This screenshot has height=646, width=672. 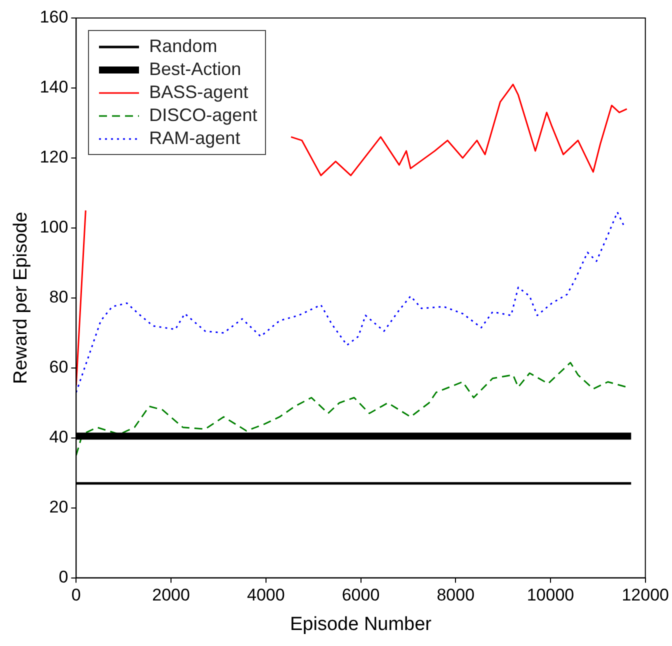 I want to click on y-tick-label: 160, so click(x=54, y=17).